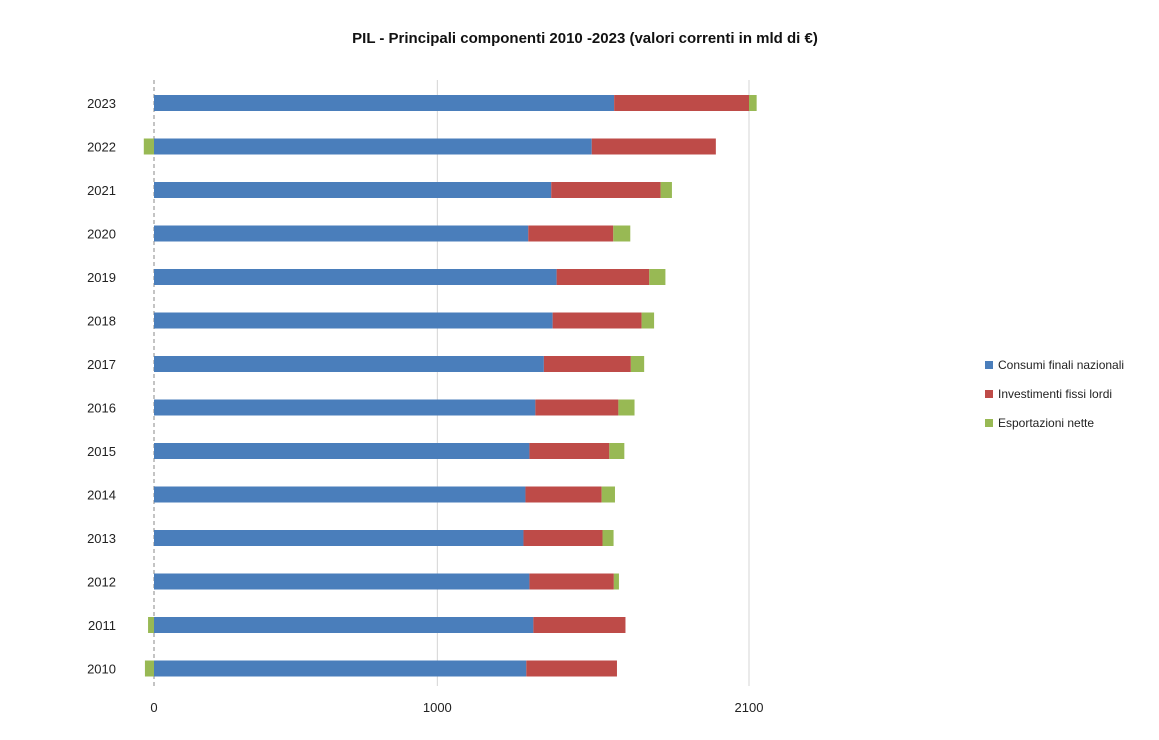 Image resolution: width=1159 pixels, height=740 pixels. What do you see at coordinates (101, 364) in the screenshot?
I see `y-tick-label: 2017` at bounding box center [101, 364].